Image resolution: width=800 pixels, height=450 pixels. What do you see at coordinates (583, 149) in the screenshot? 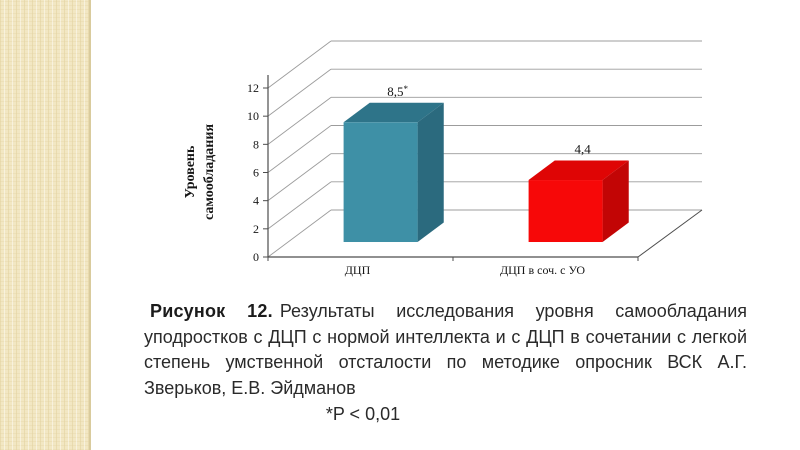
I see `value-label: 4,4` at bounding box center [583, 149].